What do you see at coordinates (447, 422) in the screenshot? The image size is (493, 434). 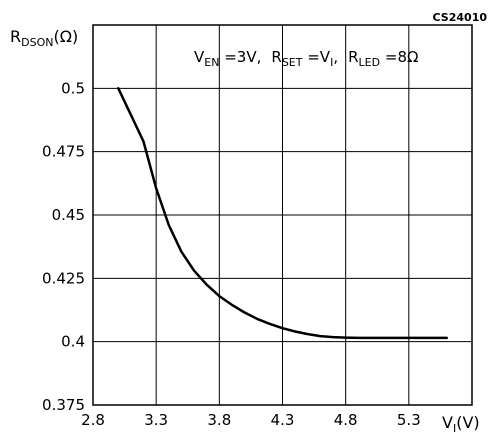 I see `x-axis-title-main: V` at bounding box center [447, 422].